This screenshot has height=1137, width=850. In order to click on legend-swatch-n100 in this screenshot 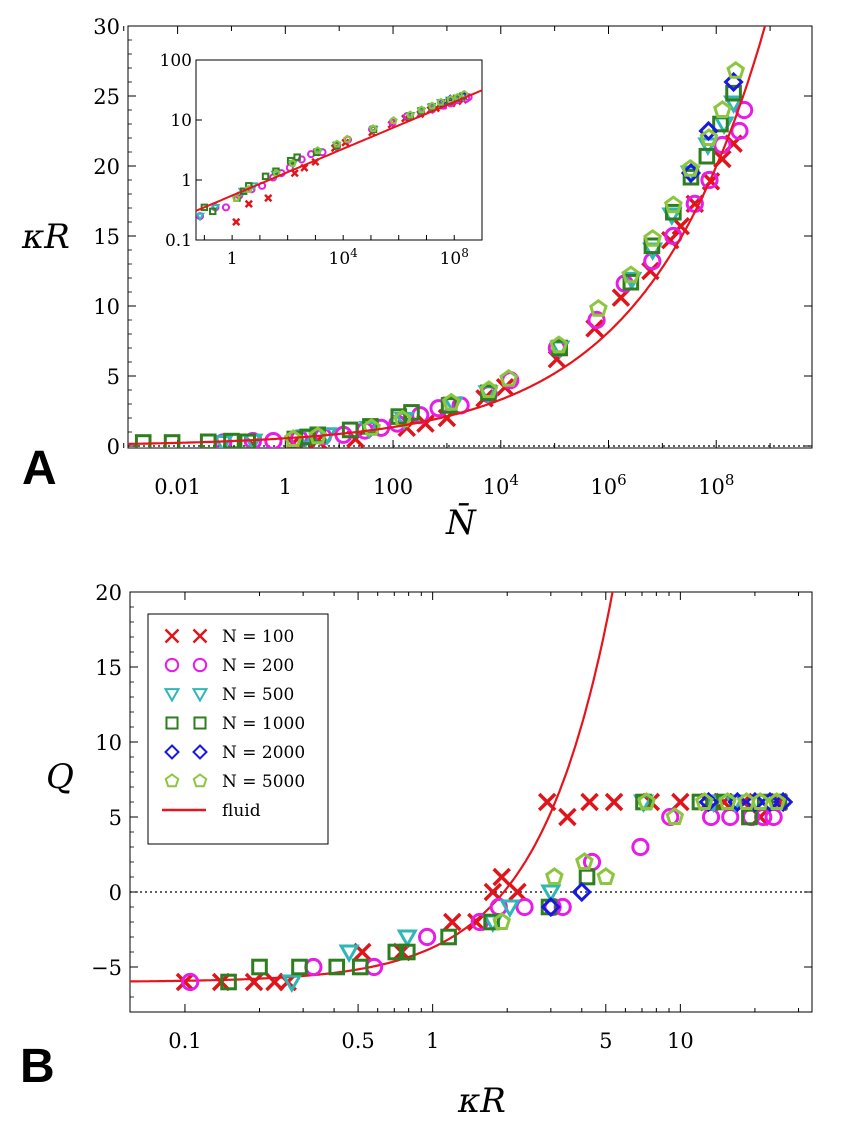, I will do `click(200, 636)`.